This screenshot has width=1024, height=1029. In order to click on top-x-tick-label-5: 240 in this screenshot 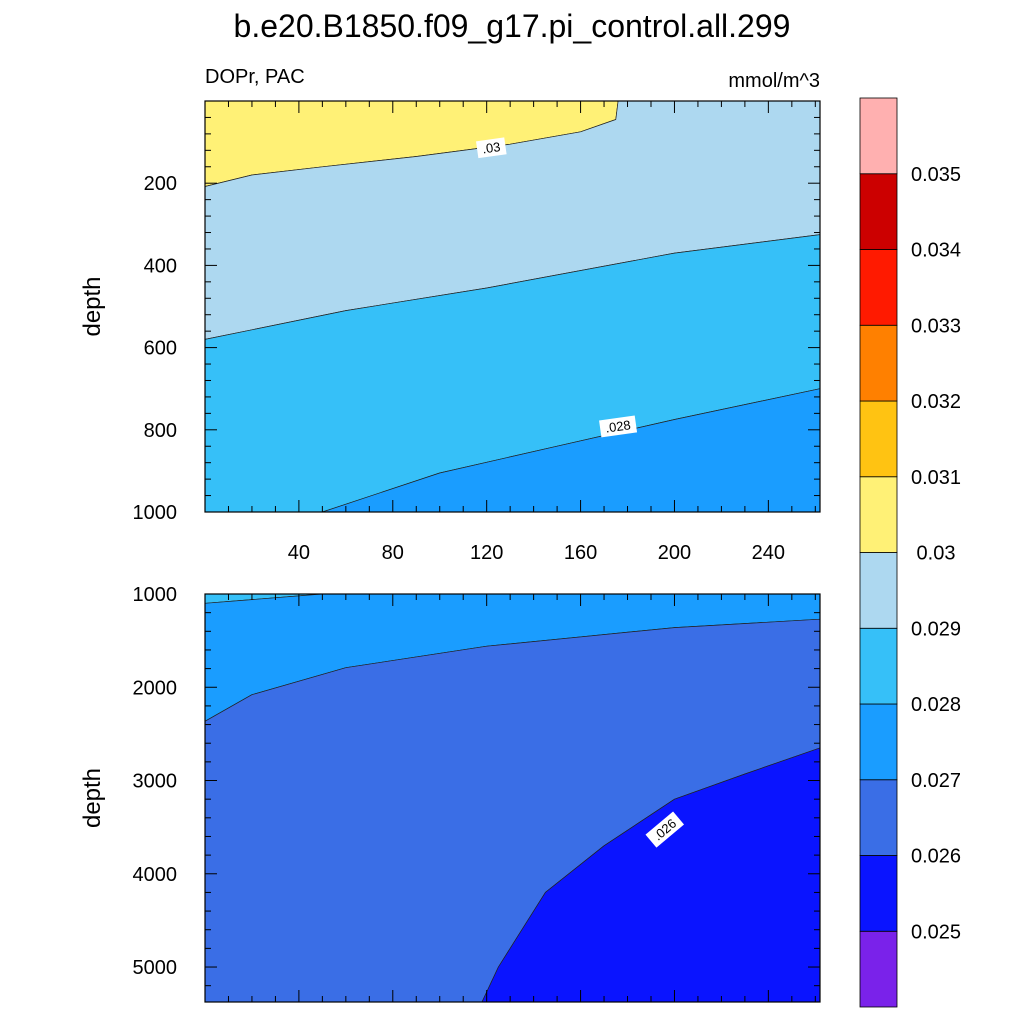, I will do `click(768, 553)`.